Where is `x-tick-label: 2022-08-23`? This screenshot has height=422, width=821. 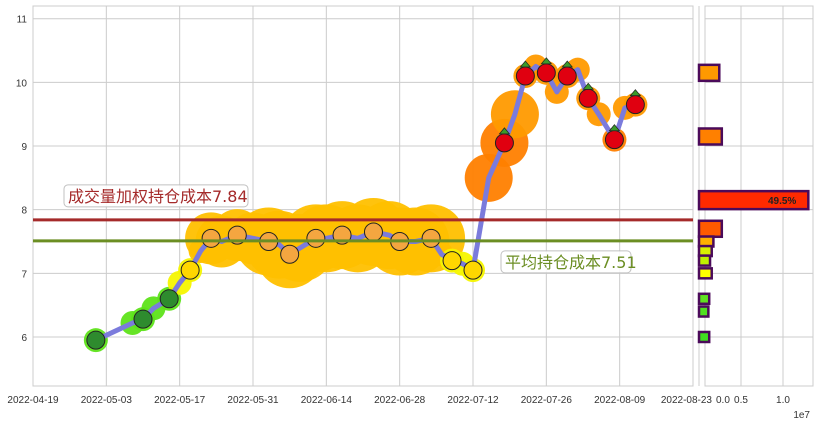
x-tick-label: 2022-08-23 is located at coordinates (687, 400).